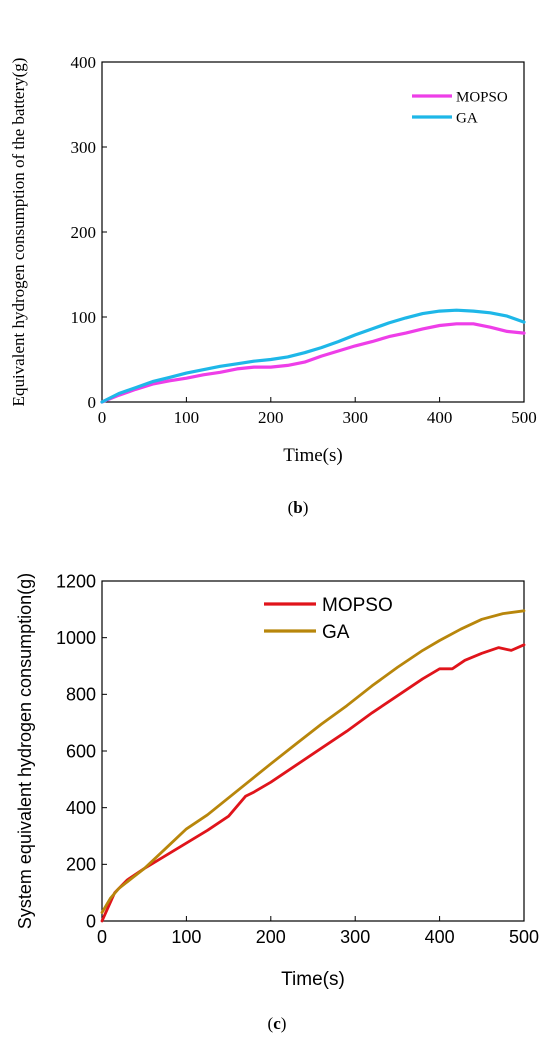 The height and width of the screenshot is (1041, 550). What do you see at coordinates (84, 147) in the screenshot?
I see `y-tick-label: 300` at bounding box center [84, 147].